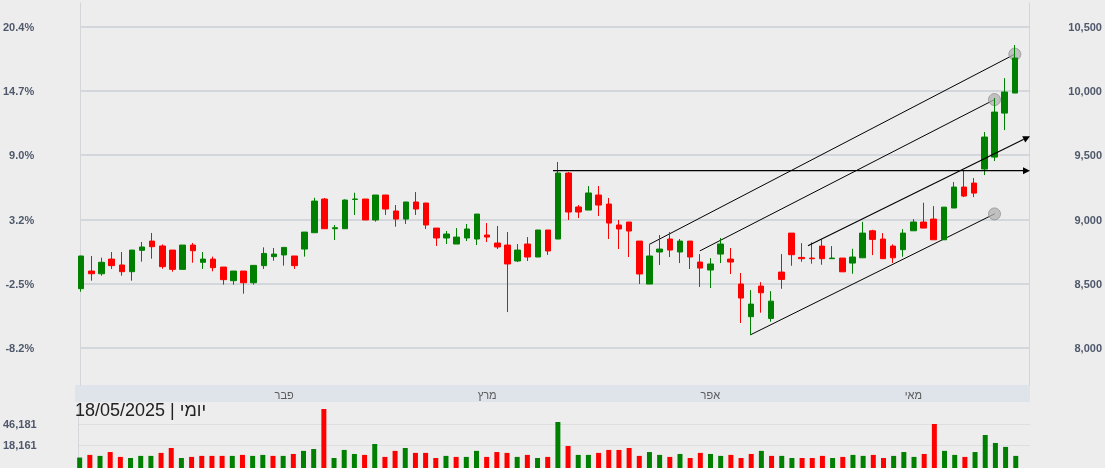 The height and width of the screenshot is (468, 1105). Describe the element at coordinates (710, 394) in the screenshot. I see `x-tick-label: אפר` at that location.